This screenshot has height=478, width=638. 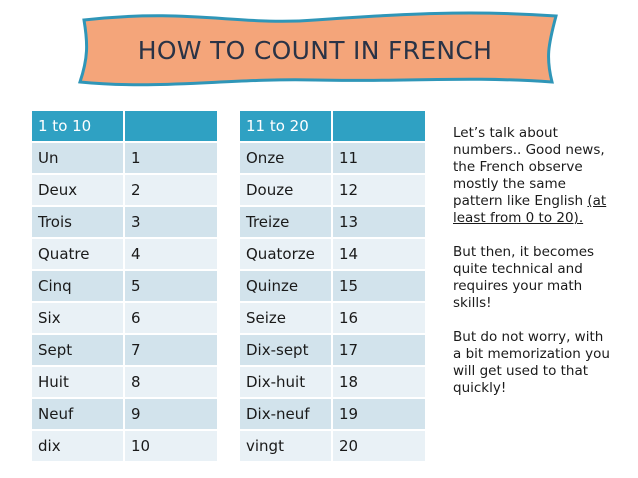 I want to click on french-word: Deux, so click(x=78, y=191).